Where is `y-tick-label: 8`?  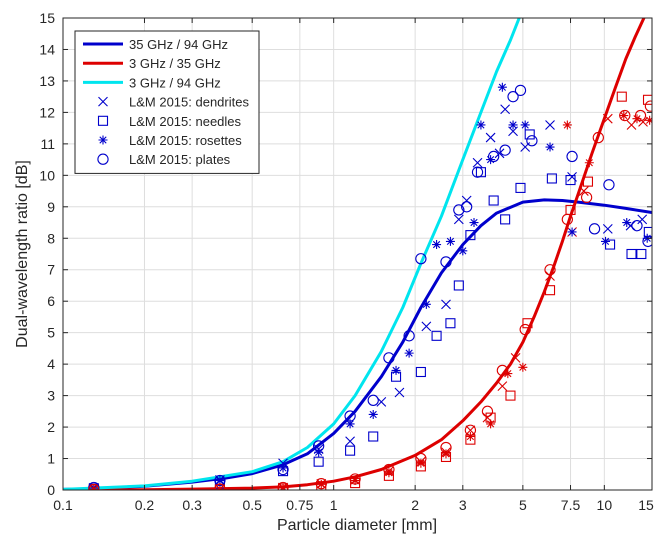
y-tick-label: 8 is located at coordinates (51, 238).